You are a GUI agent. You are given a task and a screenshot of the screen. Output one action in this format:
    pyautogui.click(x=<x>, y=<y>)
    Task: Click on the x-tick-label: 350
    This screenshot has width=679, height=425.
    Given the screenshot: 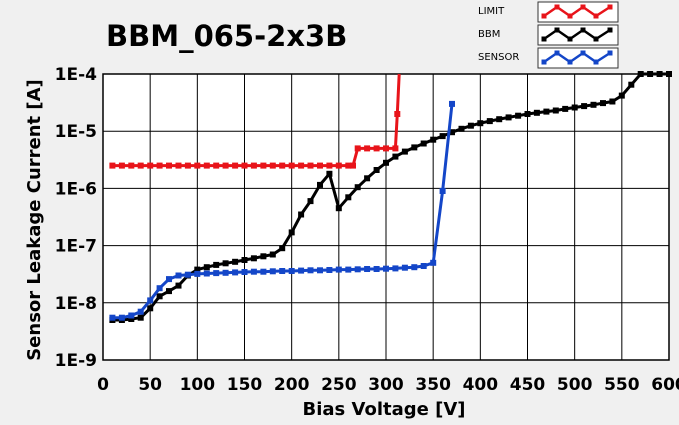 What is the action you would take?
    pyautogui.click(x=433, y=385)
    